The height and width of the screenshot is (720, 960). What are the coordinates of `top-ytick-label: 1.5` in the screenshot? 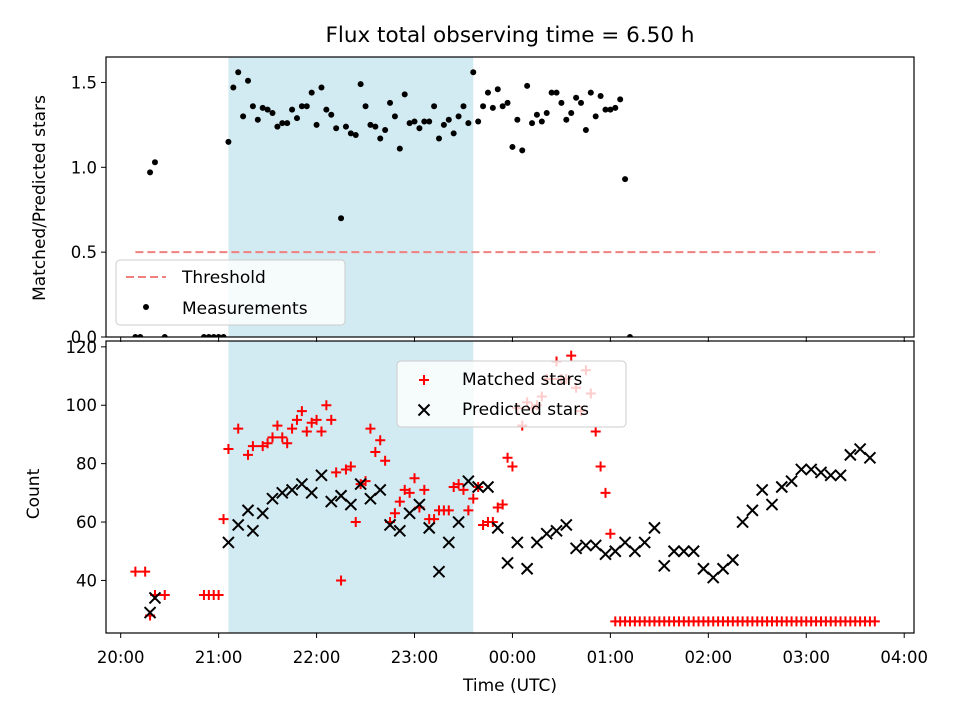 It's located at (84, 82).